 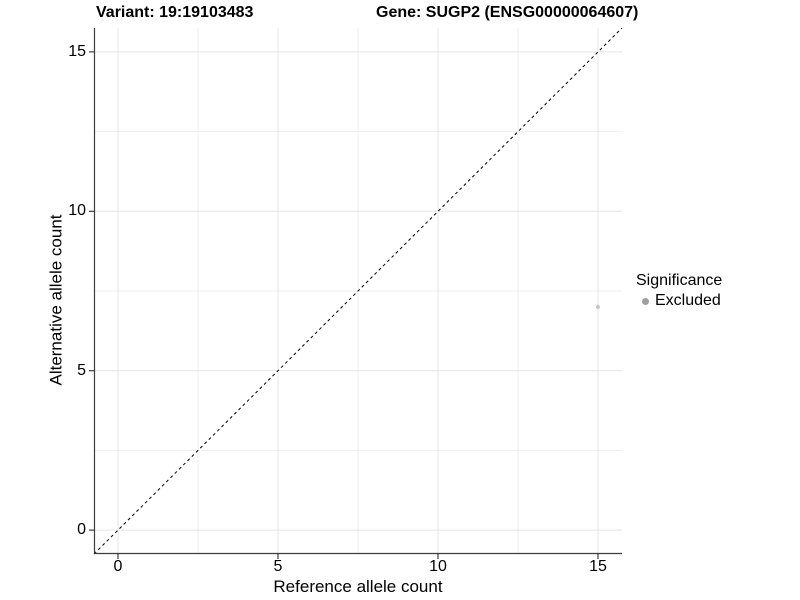 I want to click on excluded-point-icon, so click(x=645, y=301).